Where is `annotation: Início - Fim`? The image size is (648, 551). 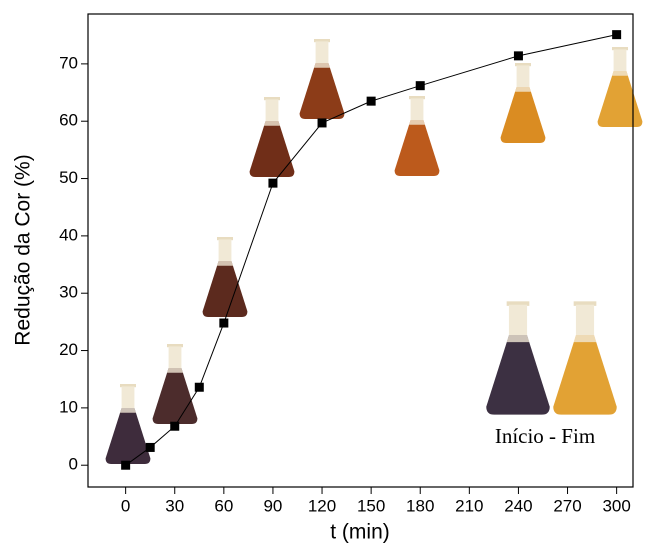
annotation: Início - Fim is located at coordinates (545, 436).